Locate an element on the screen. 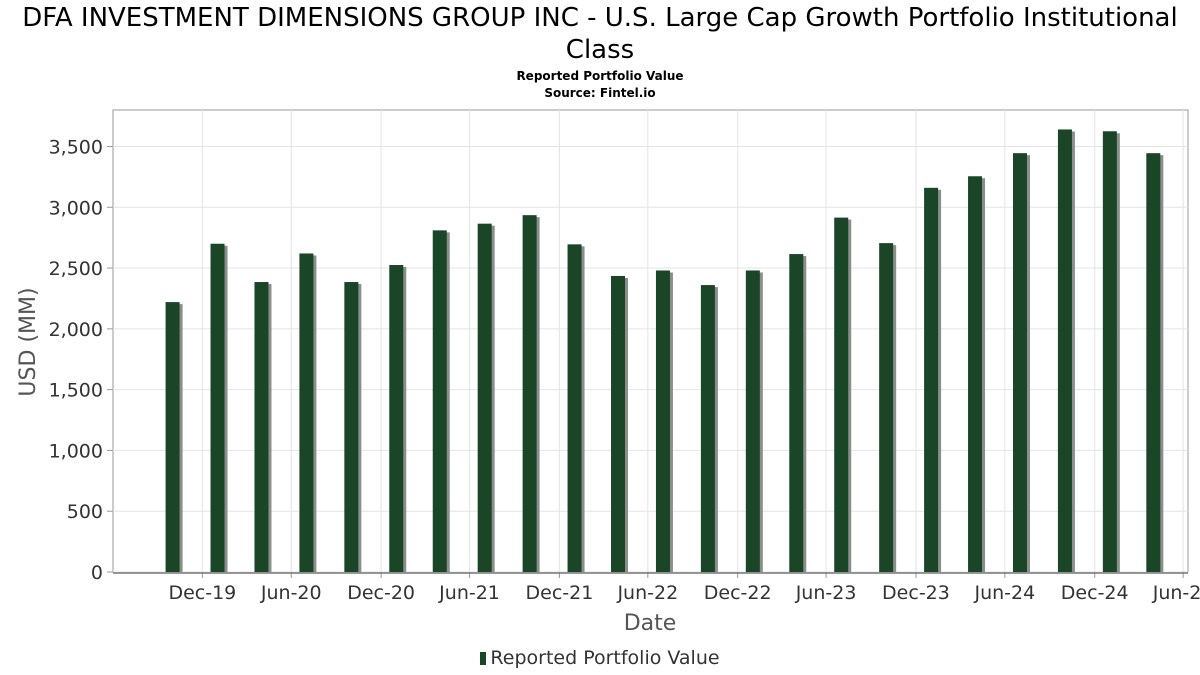 This screenshot has height=675, width=1200. chart-source: Source: Fintel.io is located at coordinates (600, 93).